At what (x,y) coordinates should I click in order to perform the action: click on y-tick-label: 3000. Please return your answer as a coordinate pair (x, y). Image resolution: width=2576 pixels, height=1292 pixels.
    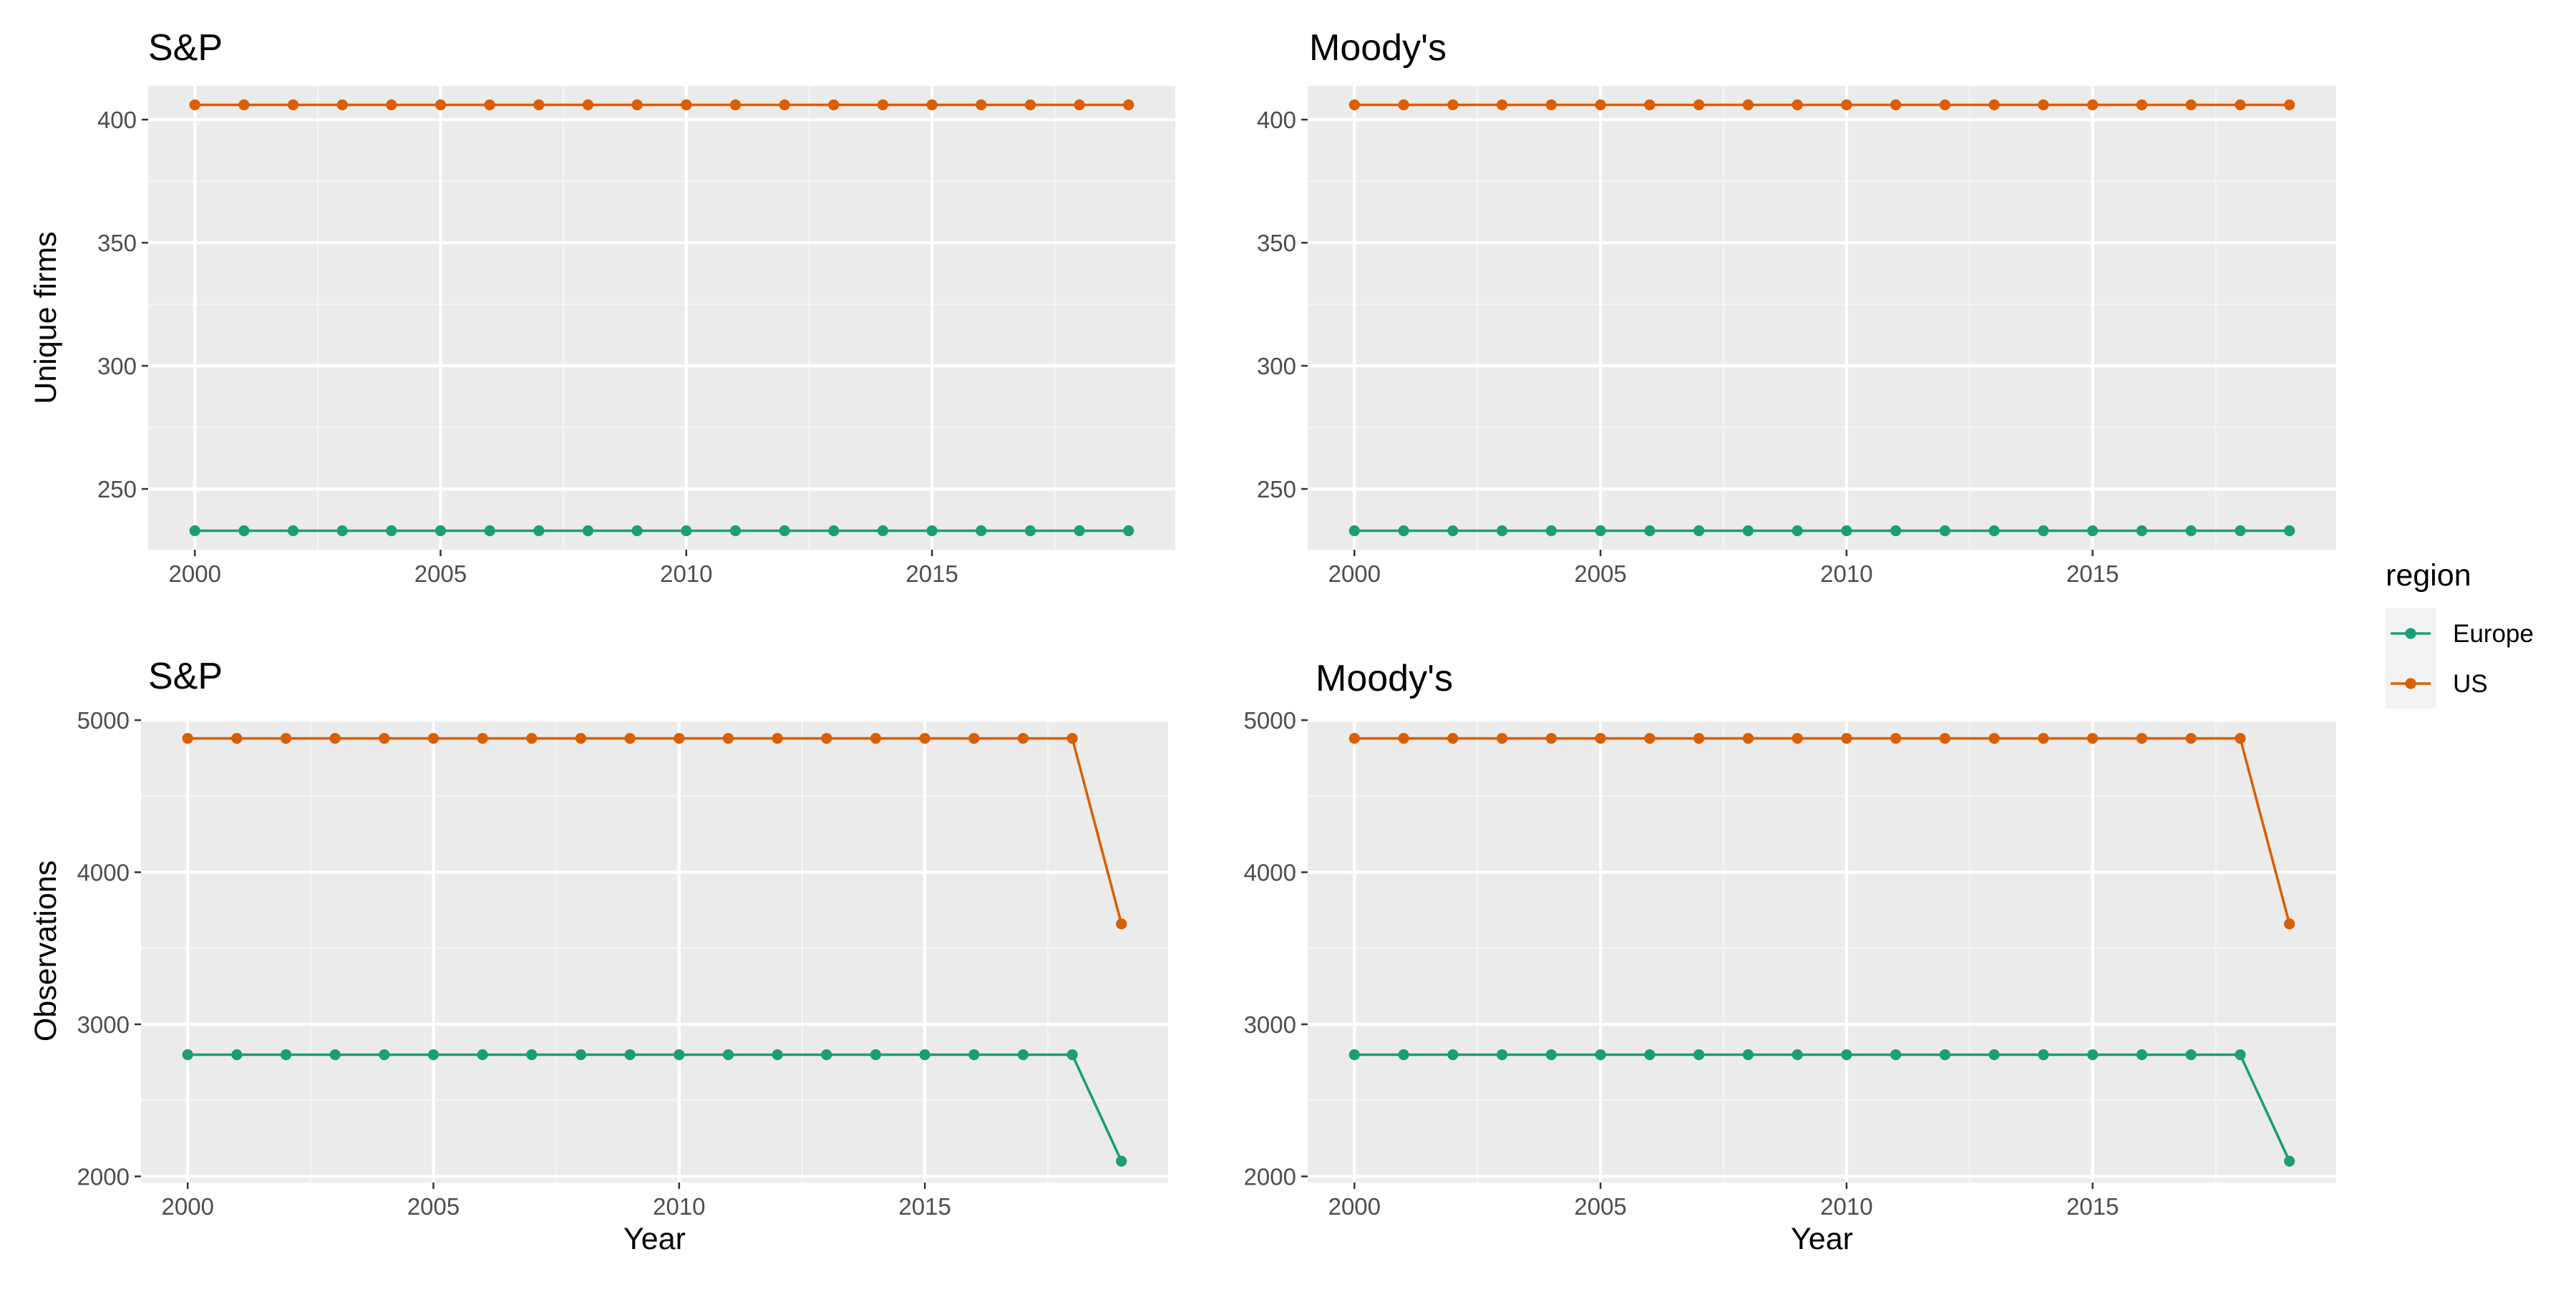
    Looking at the image, I should click on (103, 1024).